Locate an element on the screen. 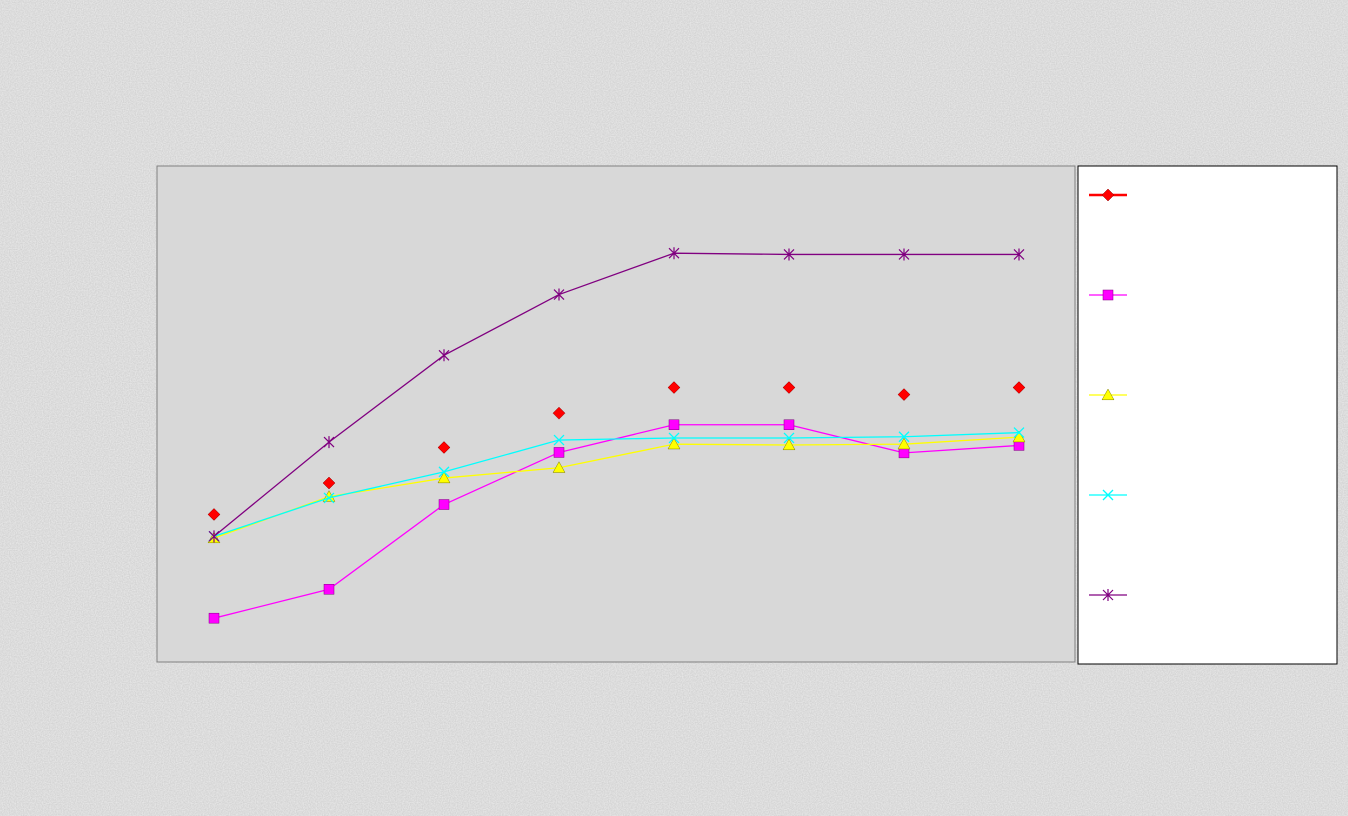 The width and height of the screenshot is (1348, 816). legend-box is located at coordinates (1207, 415).